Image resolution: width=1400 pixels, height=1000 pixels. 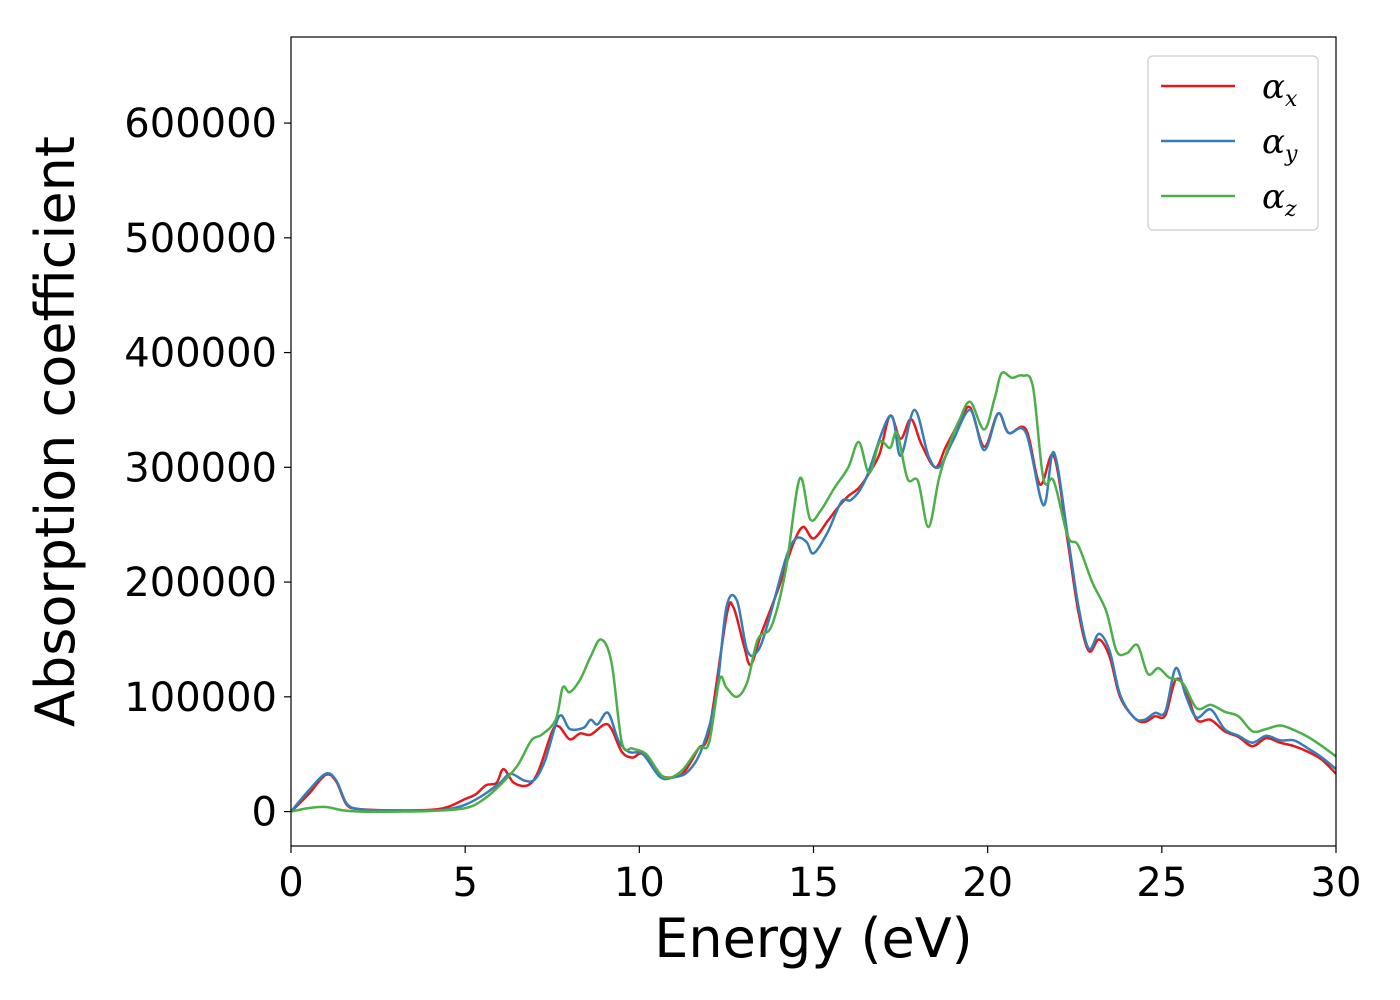 What do you see at coordinates (200, 354) in the screenshot?
I see `y-tick-label: 400000` at bounding box center [200, 354].